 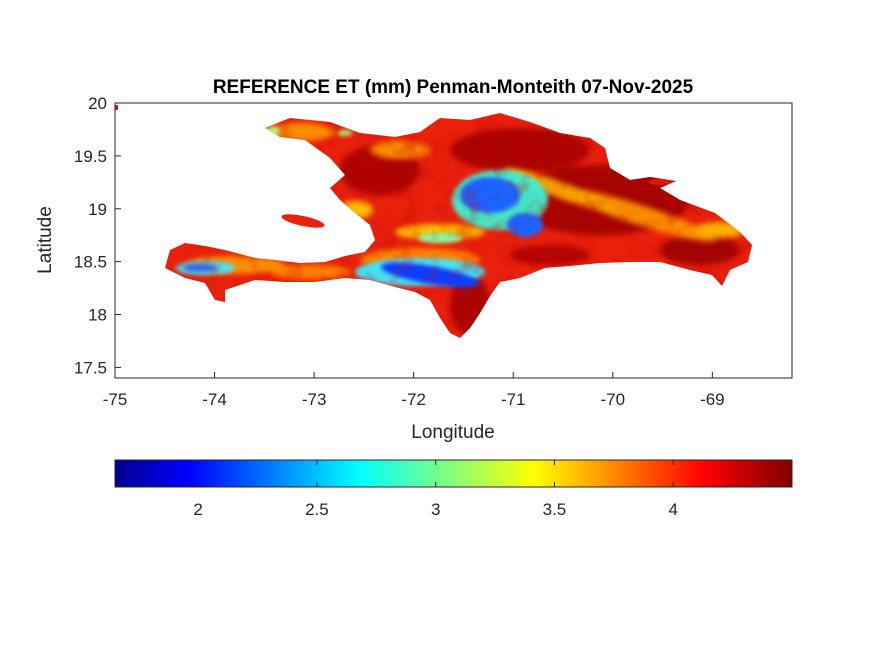 I want to click on colorbar-tick-label: 2, so click(x=197, y=509).